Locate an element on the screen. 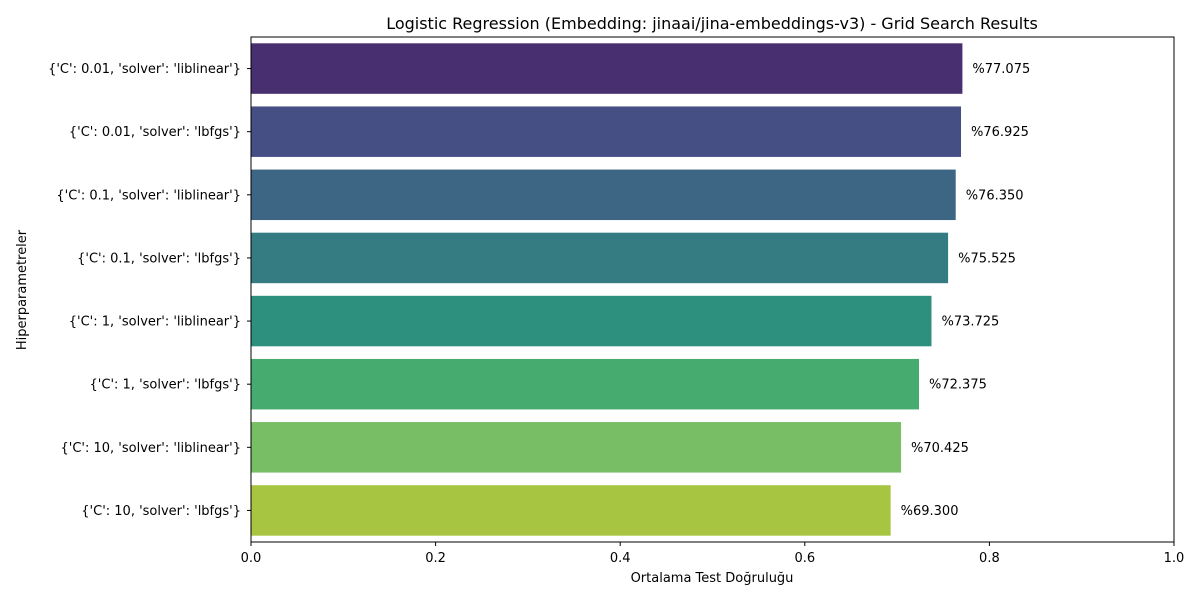 This screenshot has height=600, width=1200. y-tick-label: {'C': 10, 'solver': 'lbfgs'} is located at coordinates (161, 511).